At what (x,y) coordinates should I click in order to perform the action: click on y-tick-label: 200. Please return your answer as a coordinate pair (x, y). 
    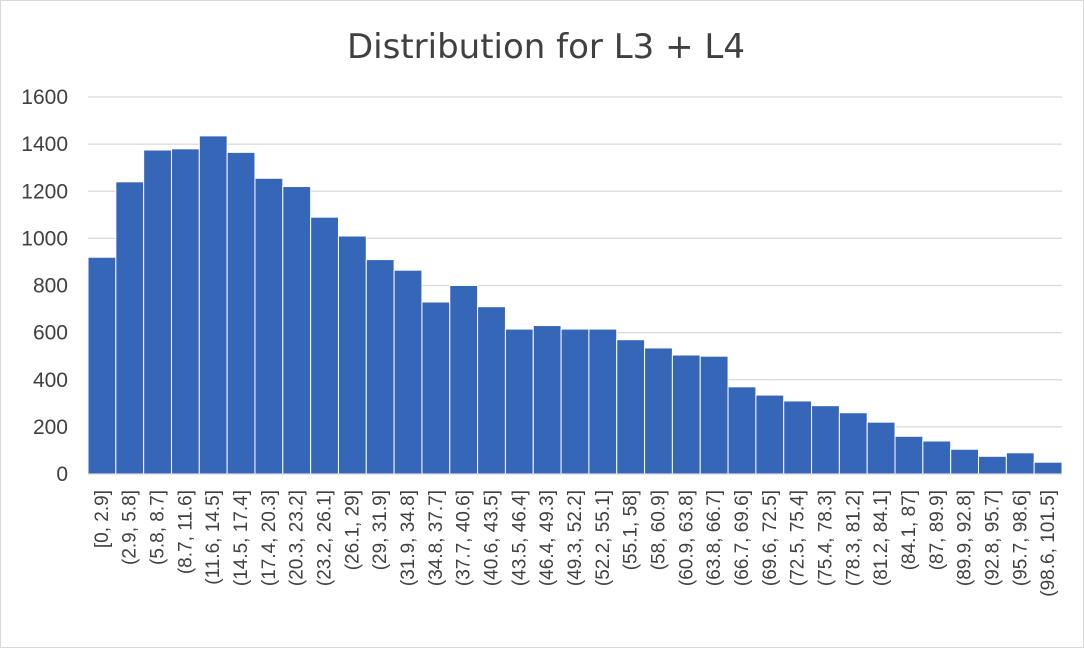
    Looking at the image, I should click on (50, 427).